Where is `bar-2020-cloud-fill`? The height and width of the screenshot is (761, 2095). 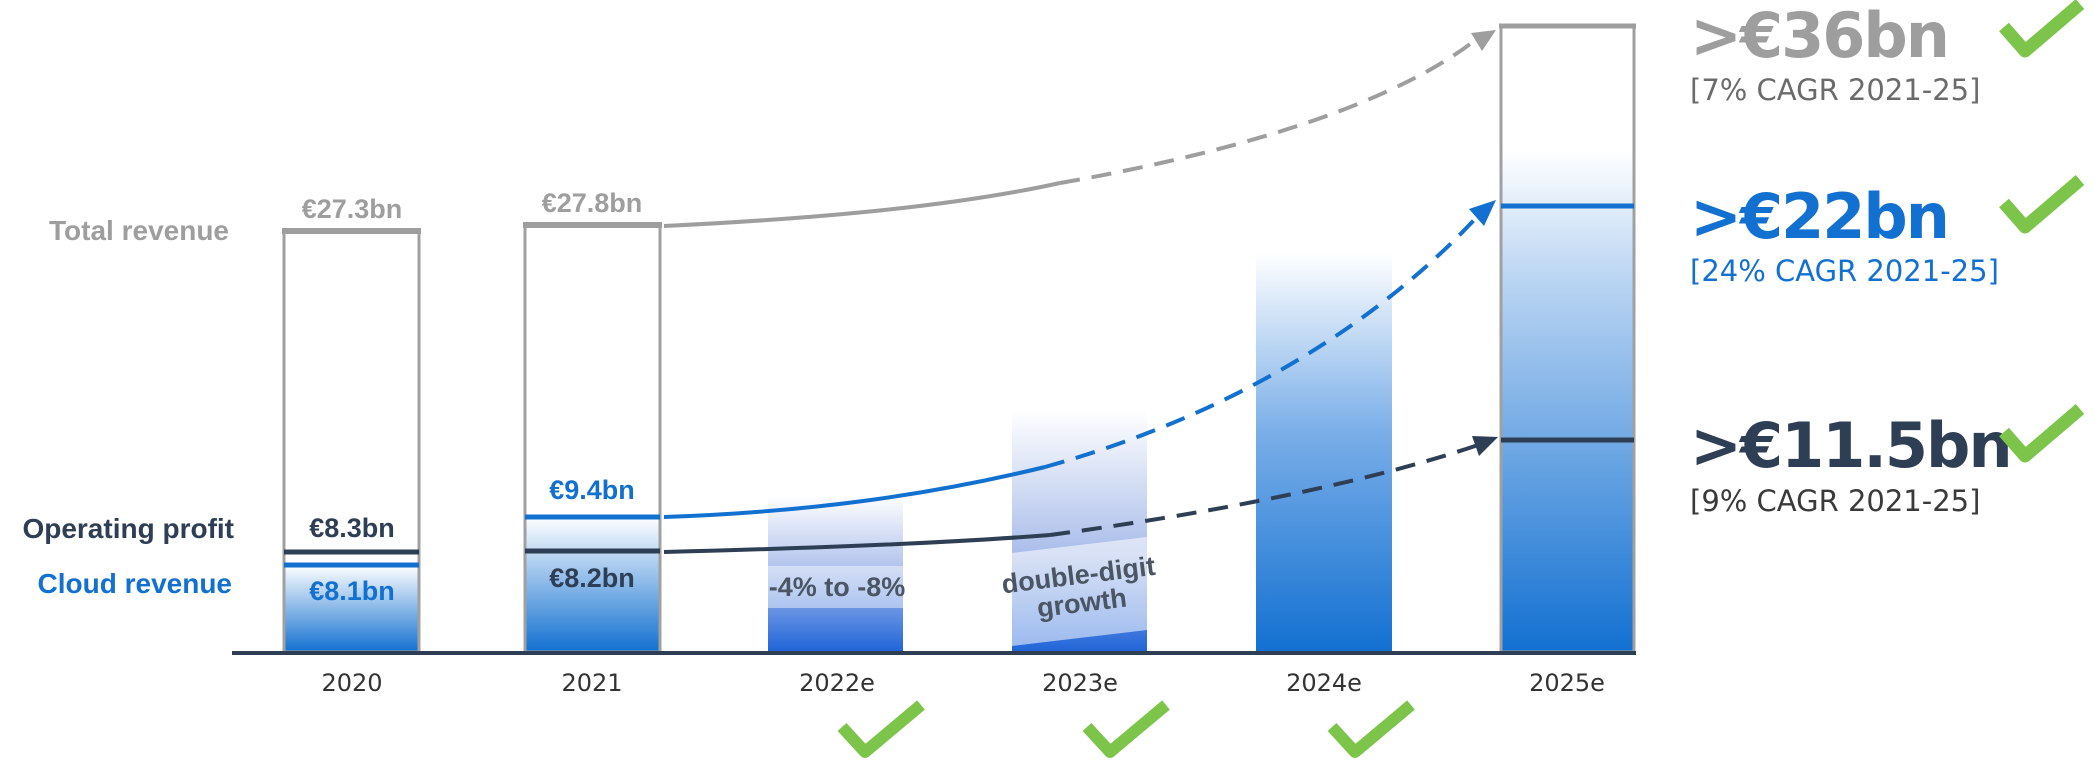 bar-2020-cloud-fill is located at coordinates (351, 608).